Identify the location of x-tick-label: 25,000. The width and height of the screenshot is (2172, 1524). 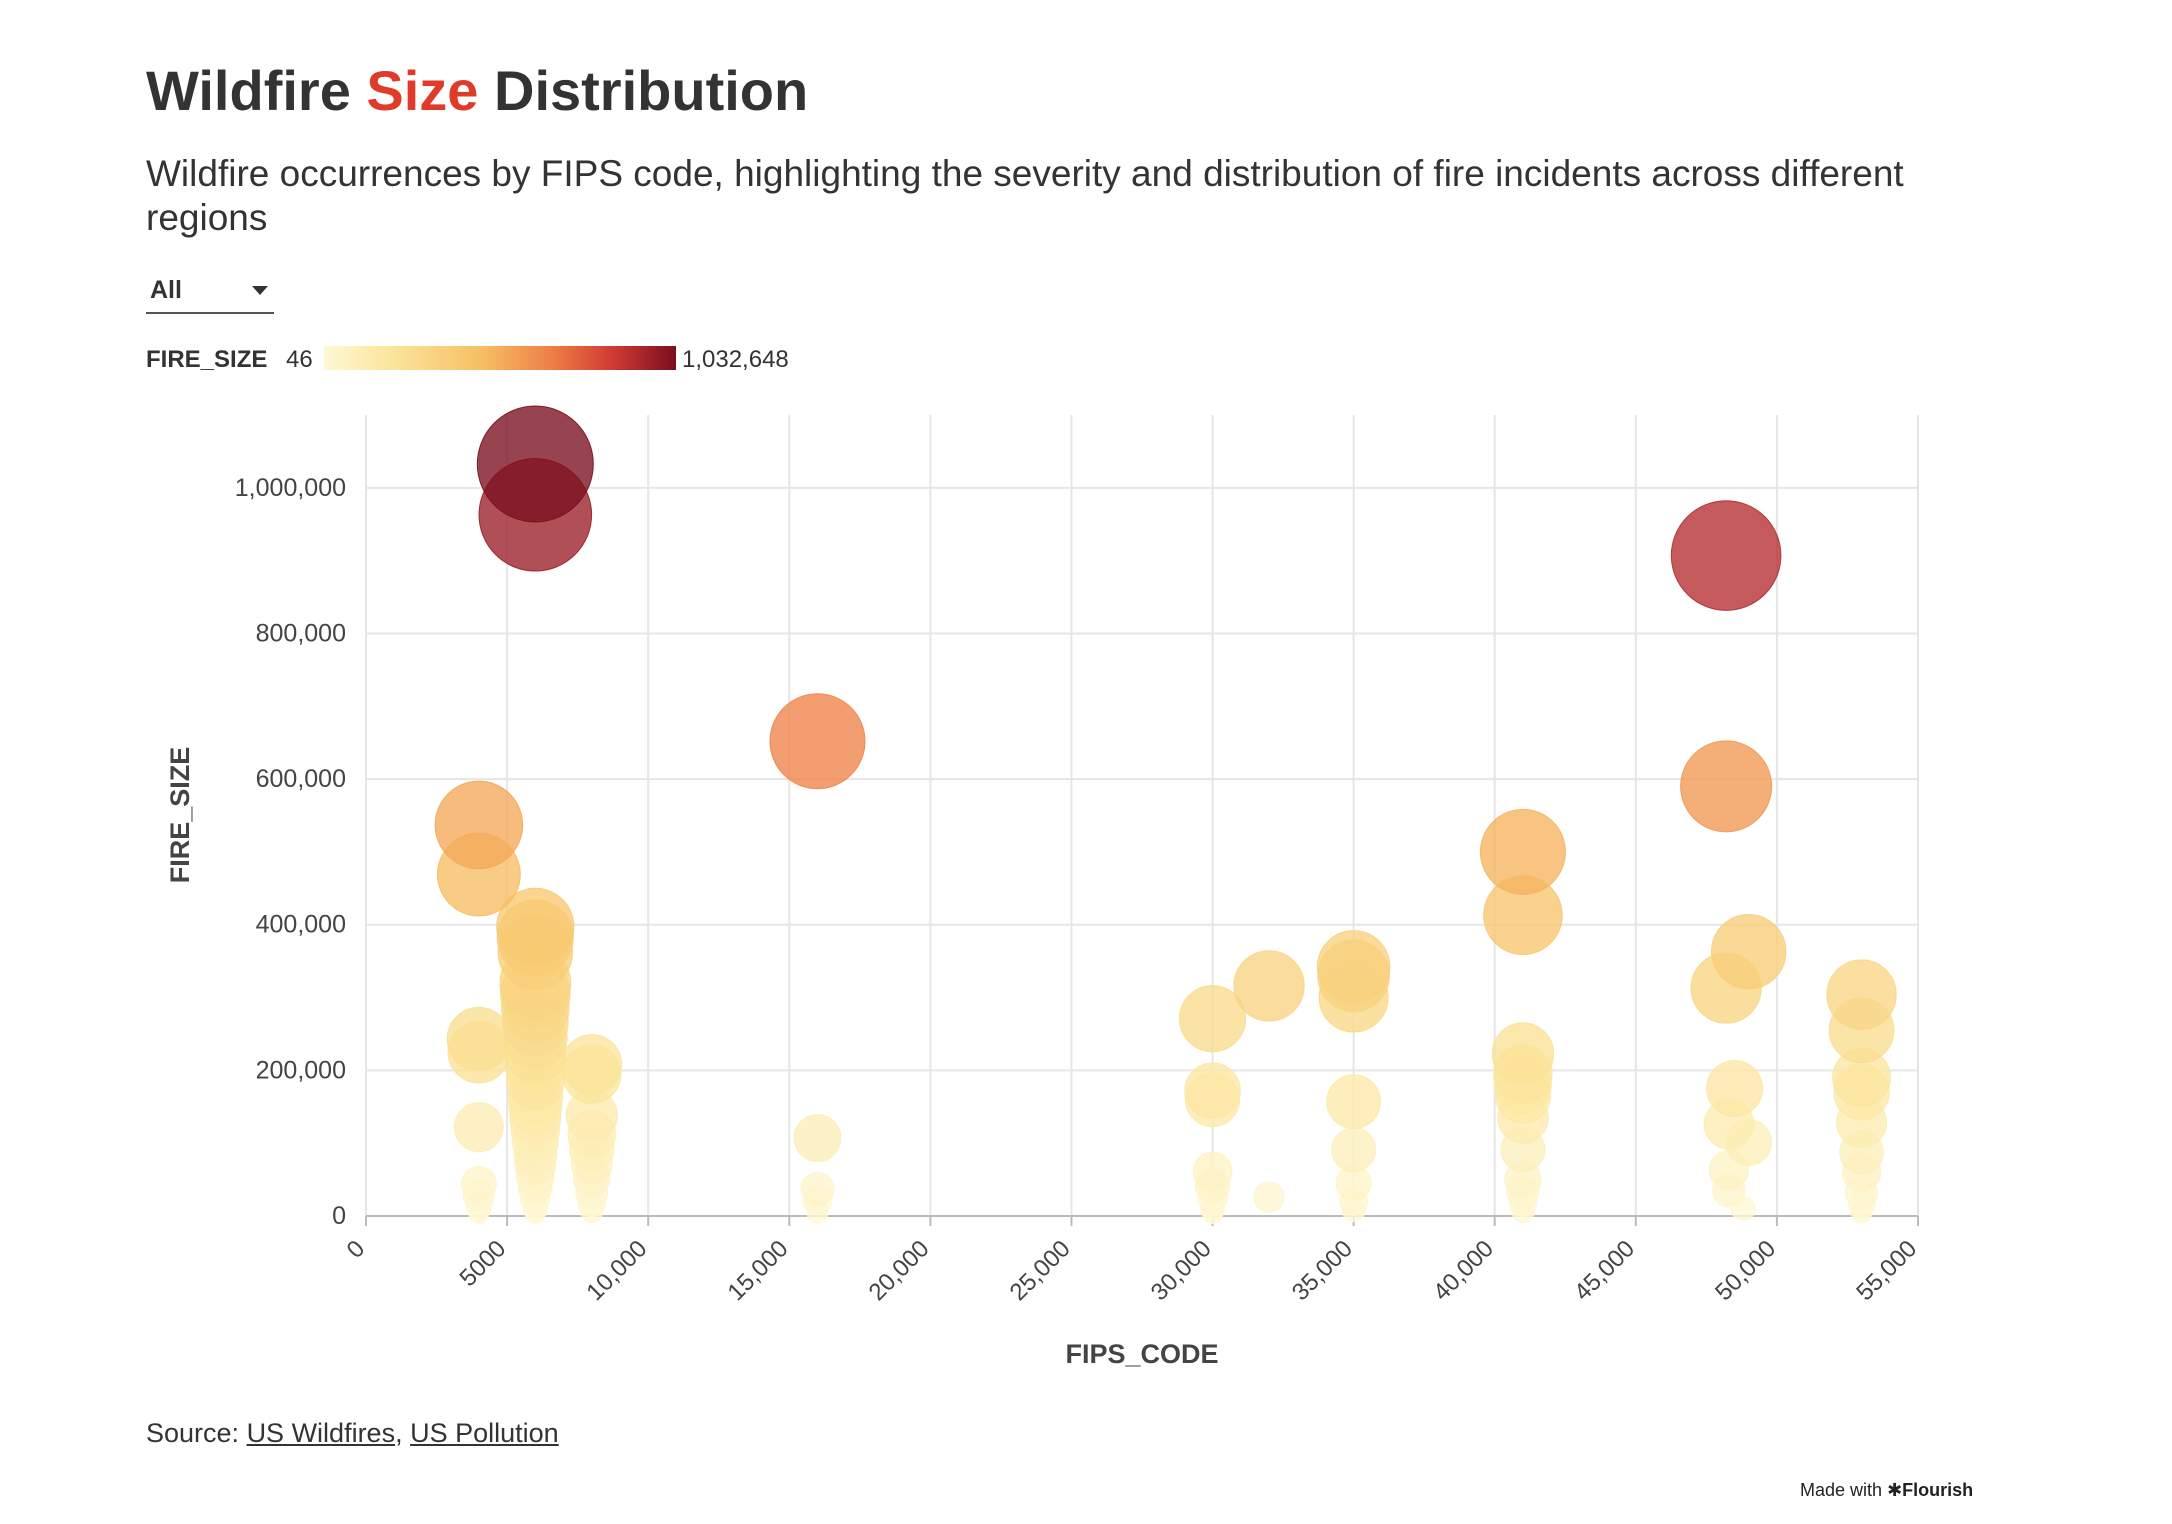
(1040, 1270).